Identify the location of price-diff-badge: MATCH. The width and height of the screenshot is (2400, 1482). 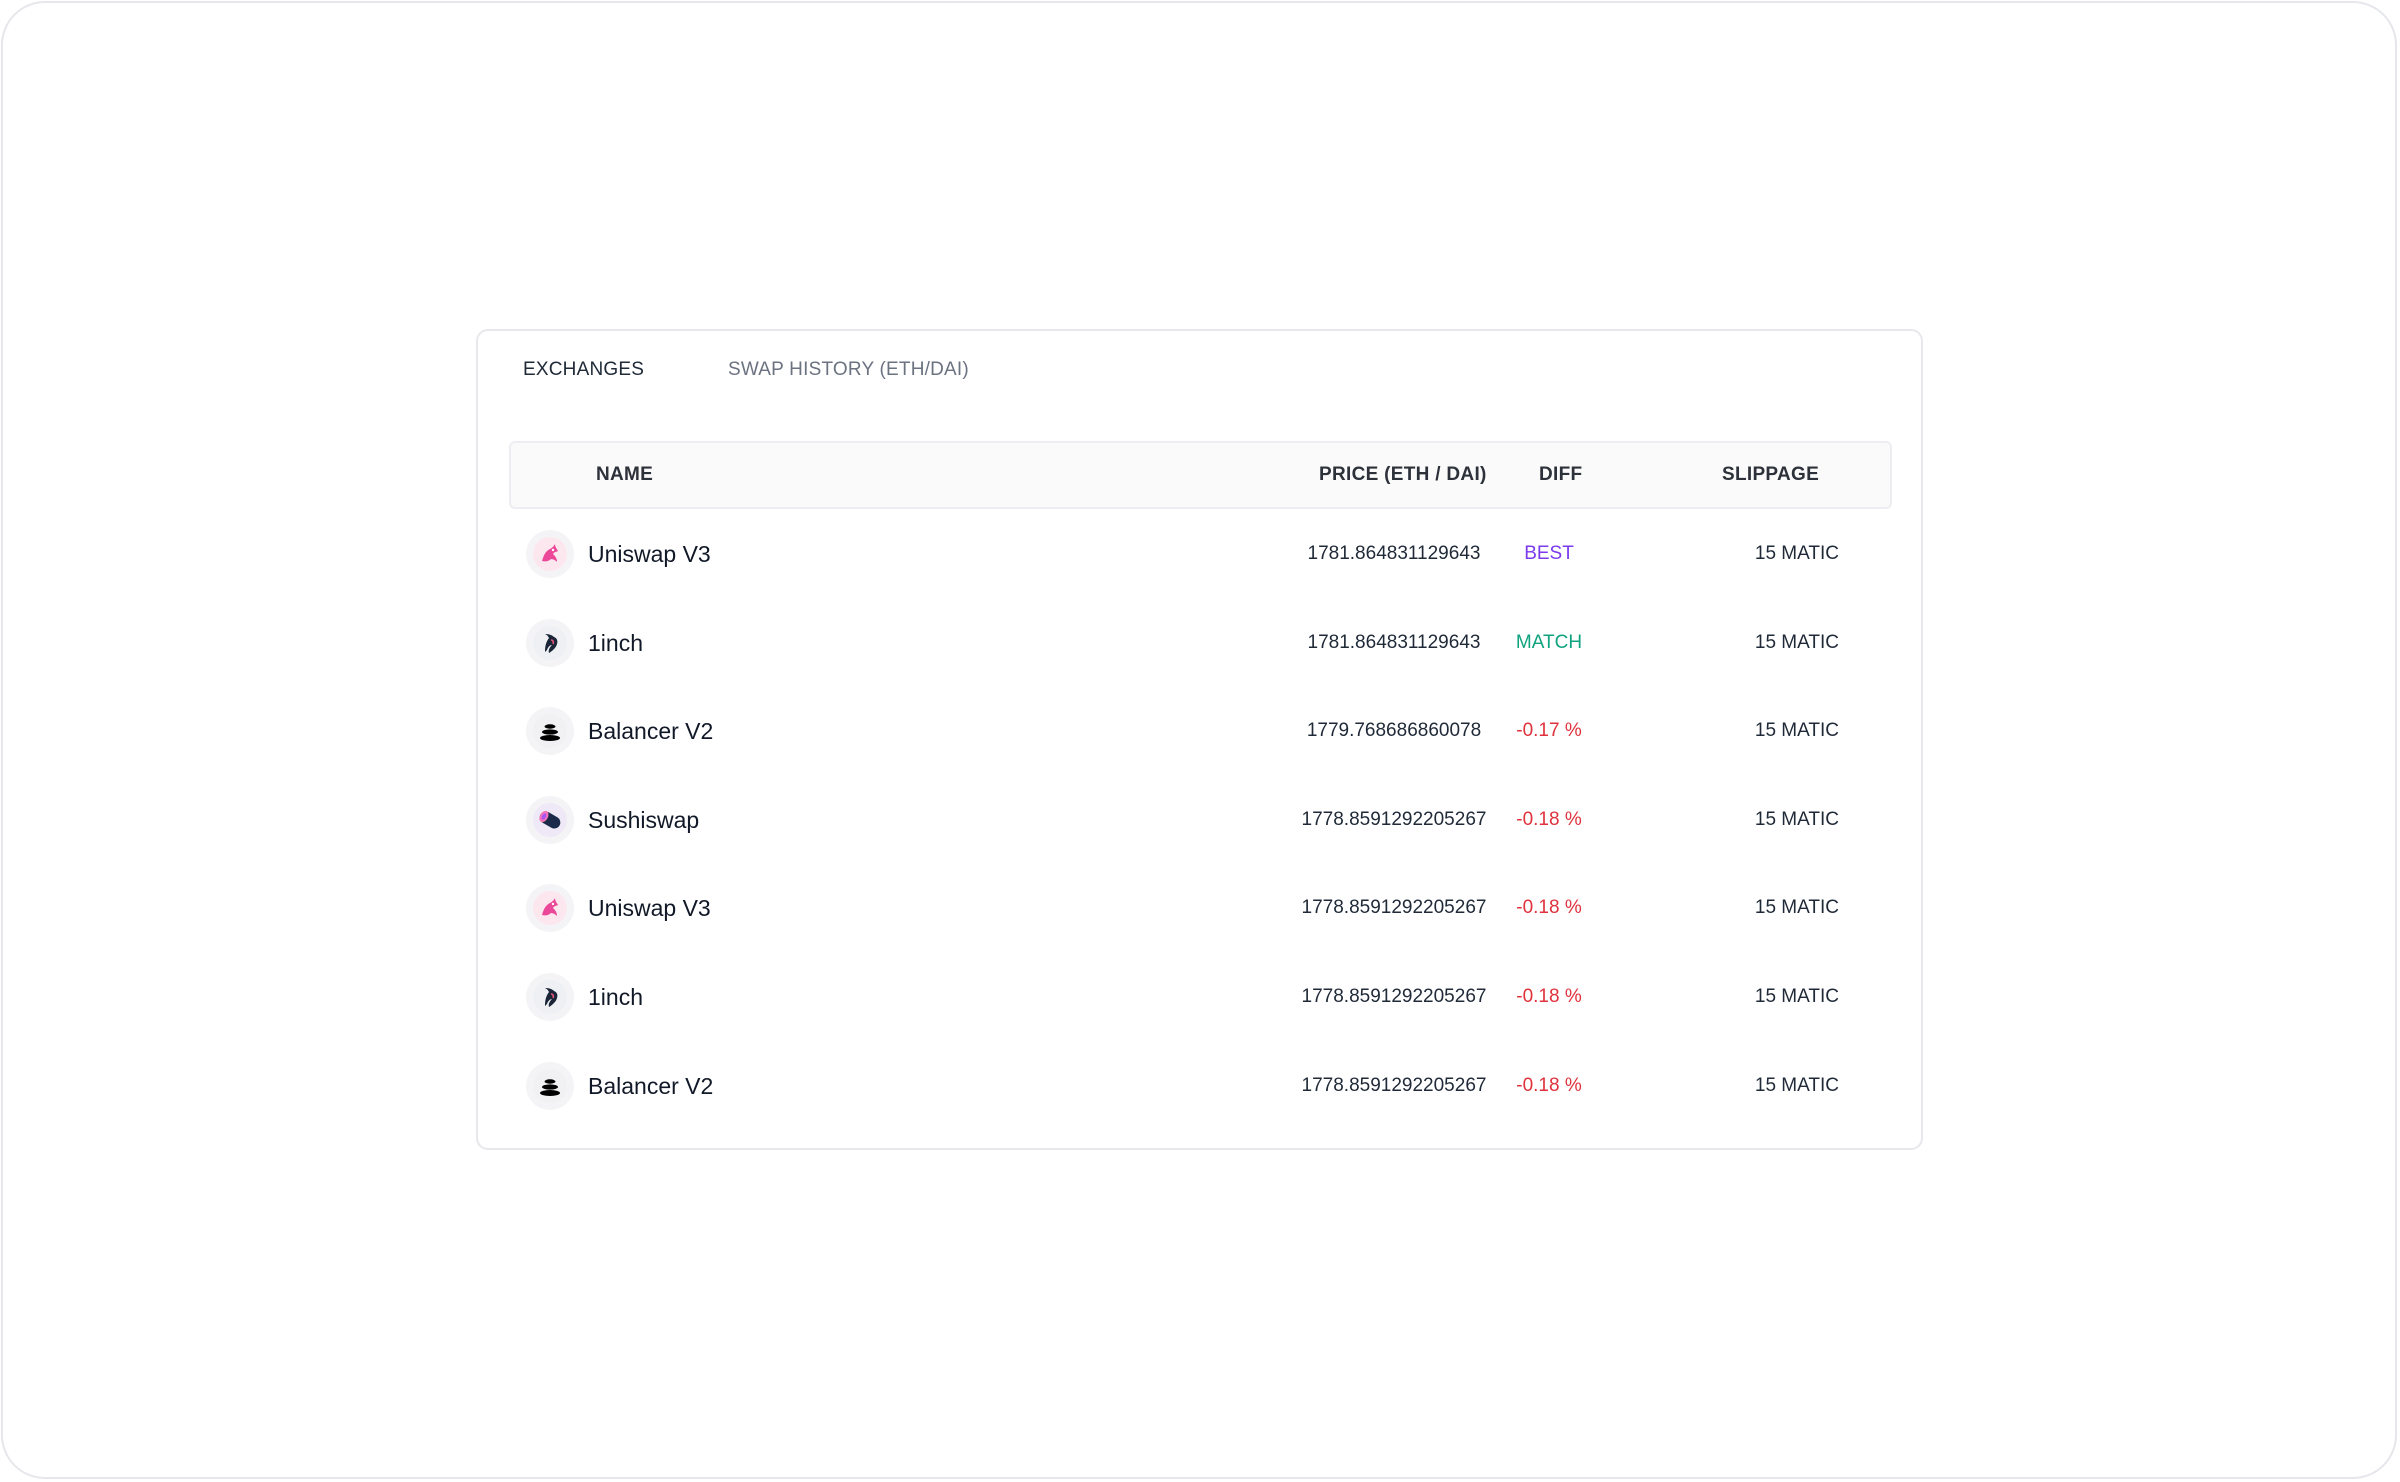
(1549, 642).